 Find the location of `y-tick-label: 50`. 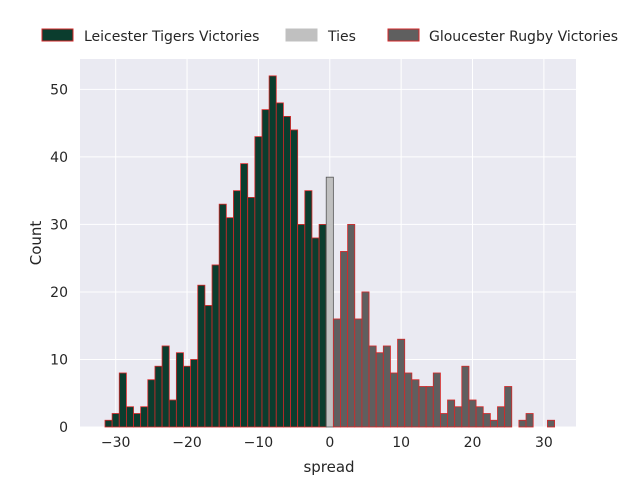

y-tick-label: 50 is located at coordinates (59, 90).